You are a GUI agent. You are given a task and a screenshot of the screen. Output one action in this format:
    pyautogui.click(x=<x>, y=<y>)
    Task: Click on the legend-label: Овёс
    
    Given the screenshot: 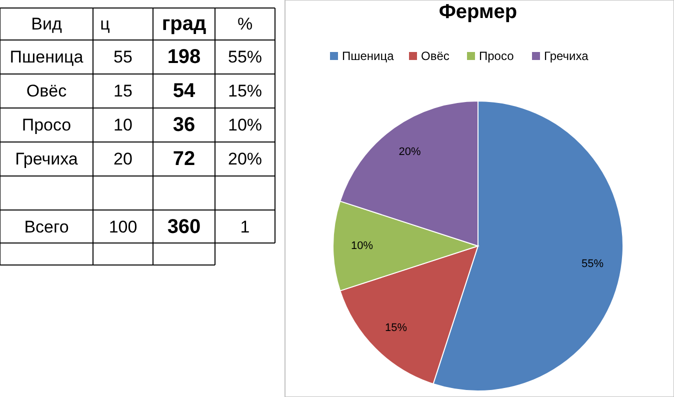 What is the action you would take?
    pyautogui.click(x=435, y=56)
    